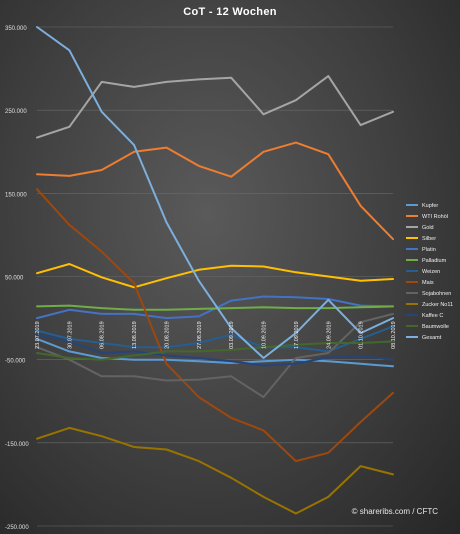  Describe the element at coordinates (14, 279) in the screenshot. I see `y-tick-label: 50.000` at that location.